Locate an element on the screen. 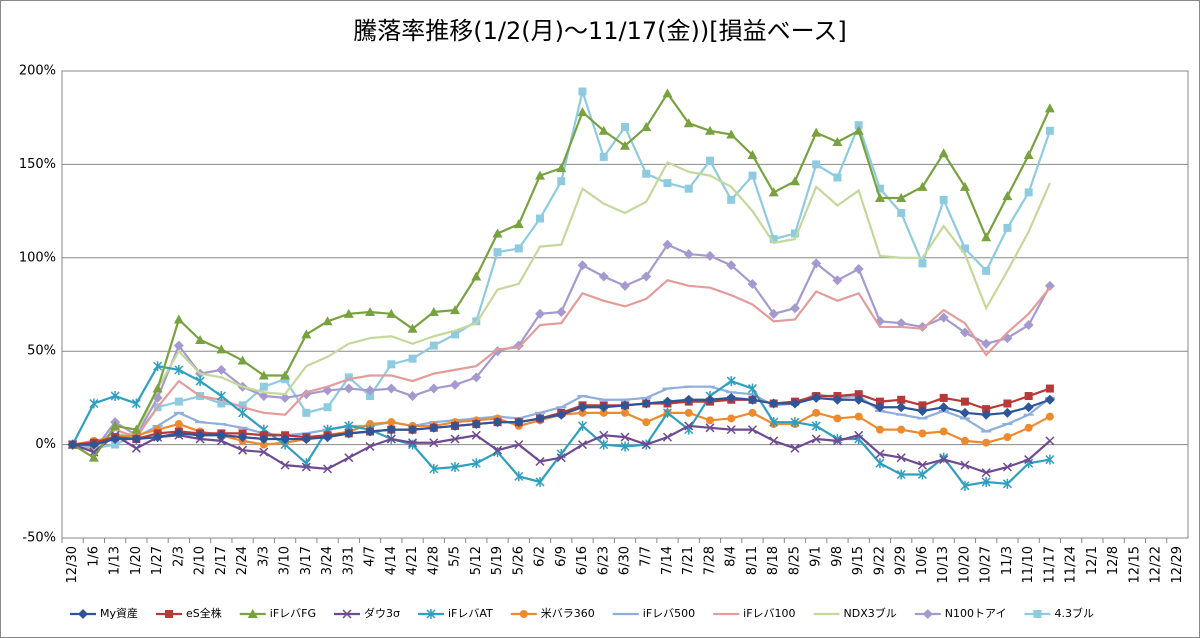  x-tick-label: 4/28 is located at coordinates (433, 560).